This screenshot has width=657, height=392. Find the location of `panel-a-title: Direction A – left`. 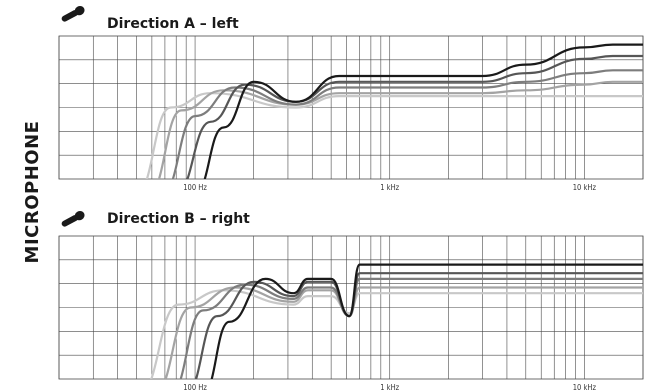

panel-a-title: Direction A – left is located at coordinates (173, 24).